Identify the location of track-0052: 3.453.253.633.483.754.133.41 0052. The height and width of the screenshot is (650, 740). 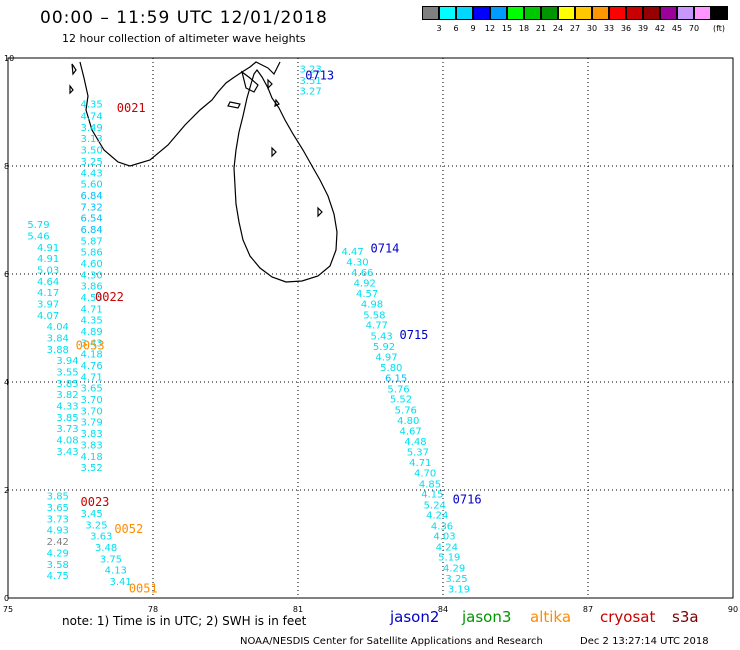
(112, 548).